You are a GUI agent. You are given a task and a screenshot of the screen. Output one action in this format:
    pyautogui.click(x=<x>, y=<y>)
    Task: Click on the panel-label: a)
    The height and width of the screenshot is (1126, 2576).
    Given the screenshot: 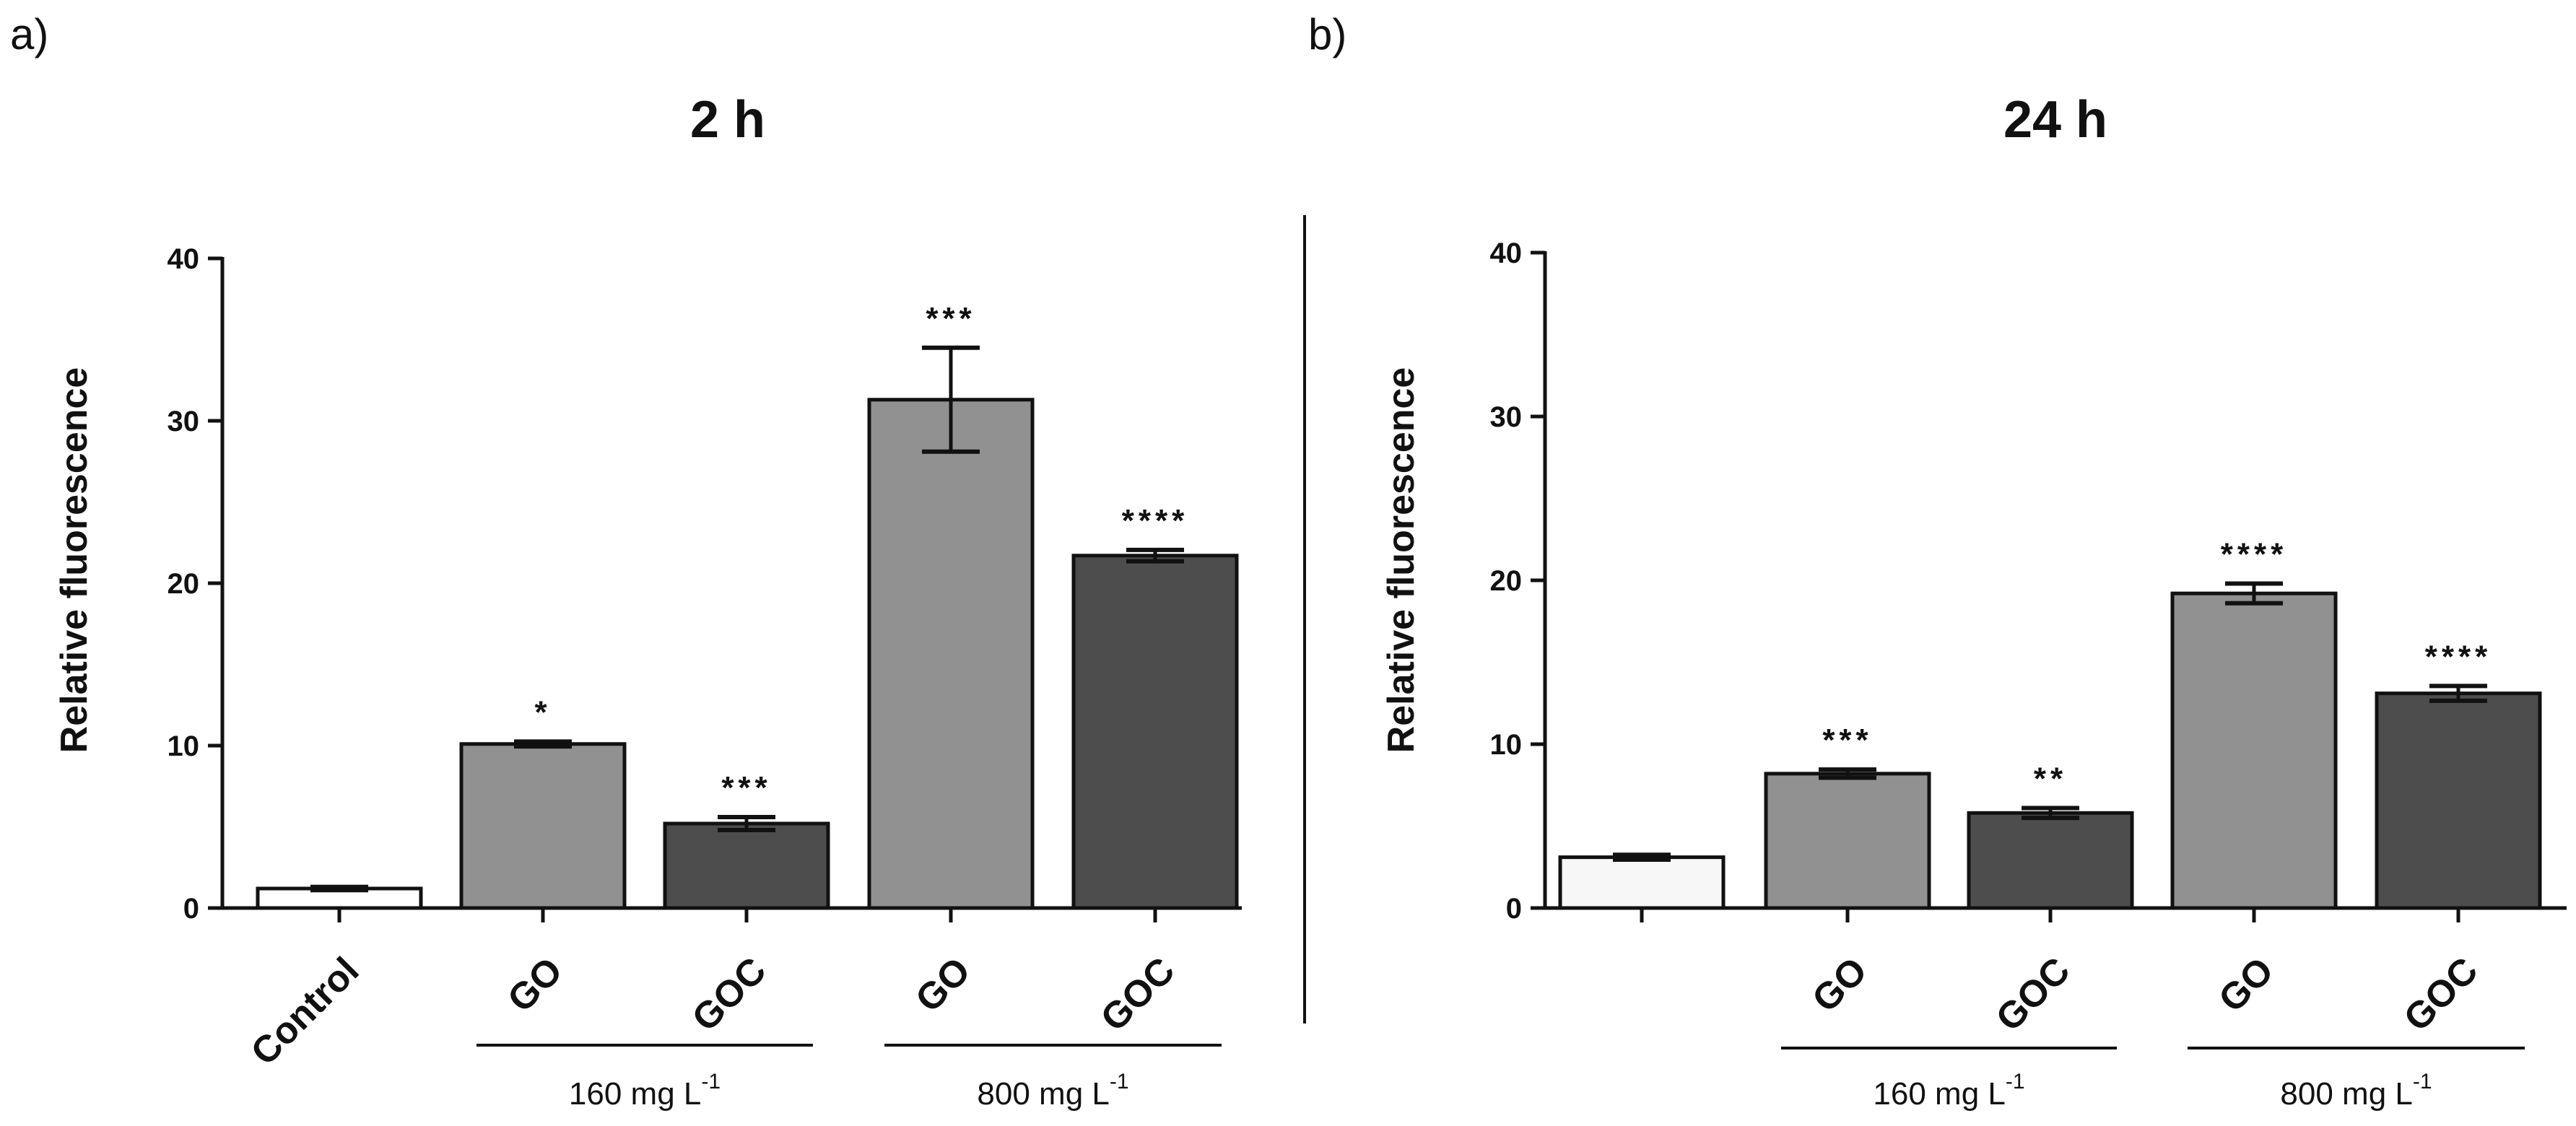 What is the action you would take?
    pyautogui.click(x=29, y=34)
    